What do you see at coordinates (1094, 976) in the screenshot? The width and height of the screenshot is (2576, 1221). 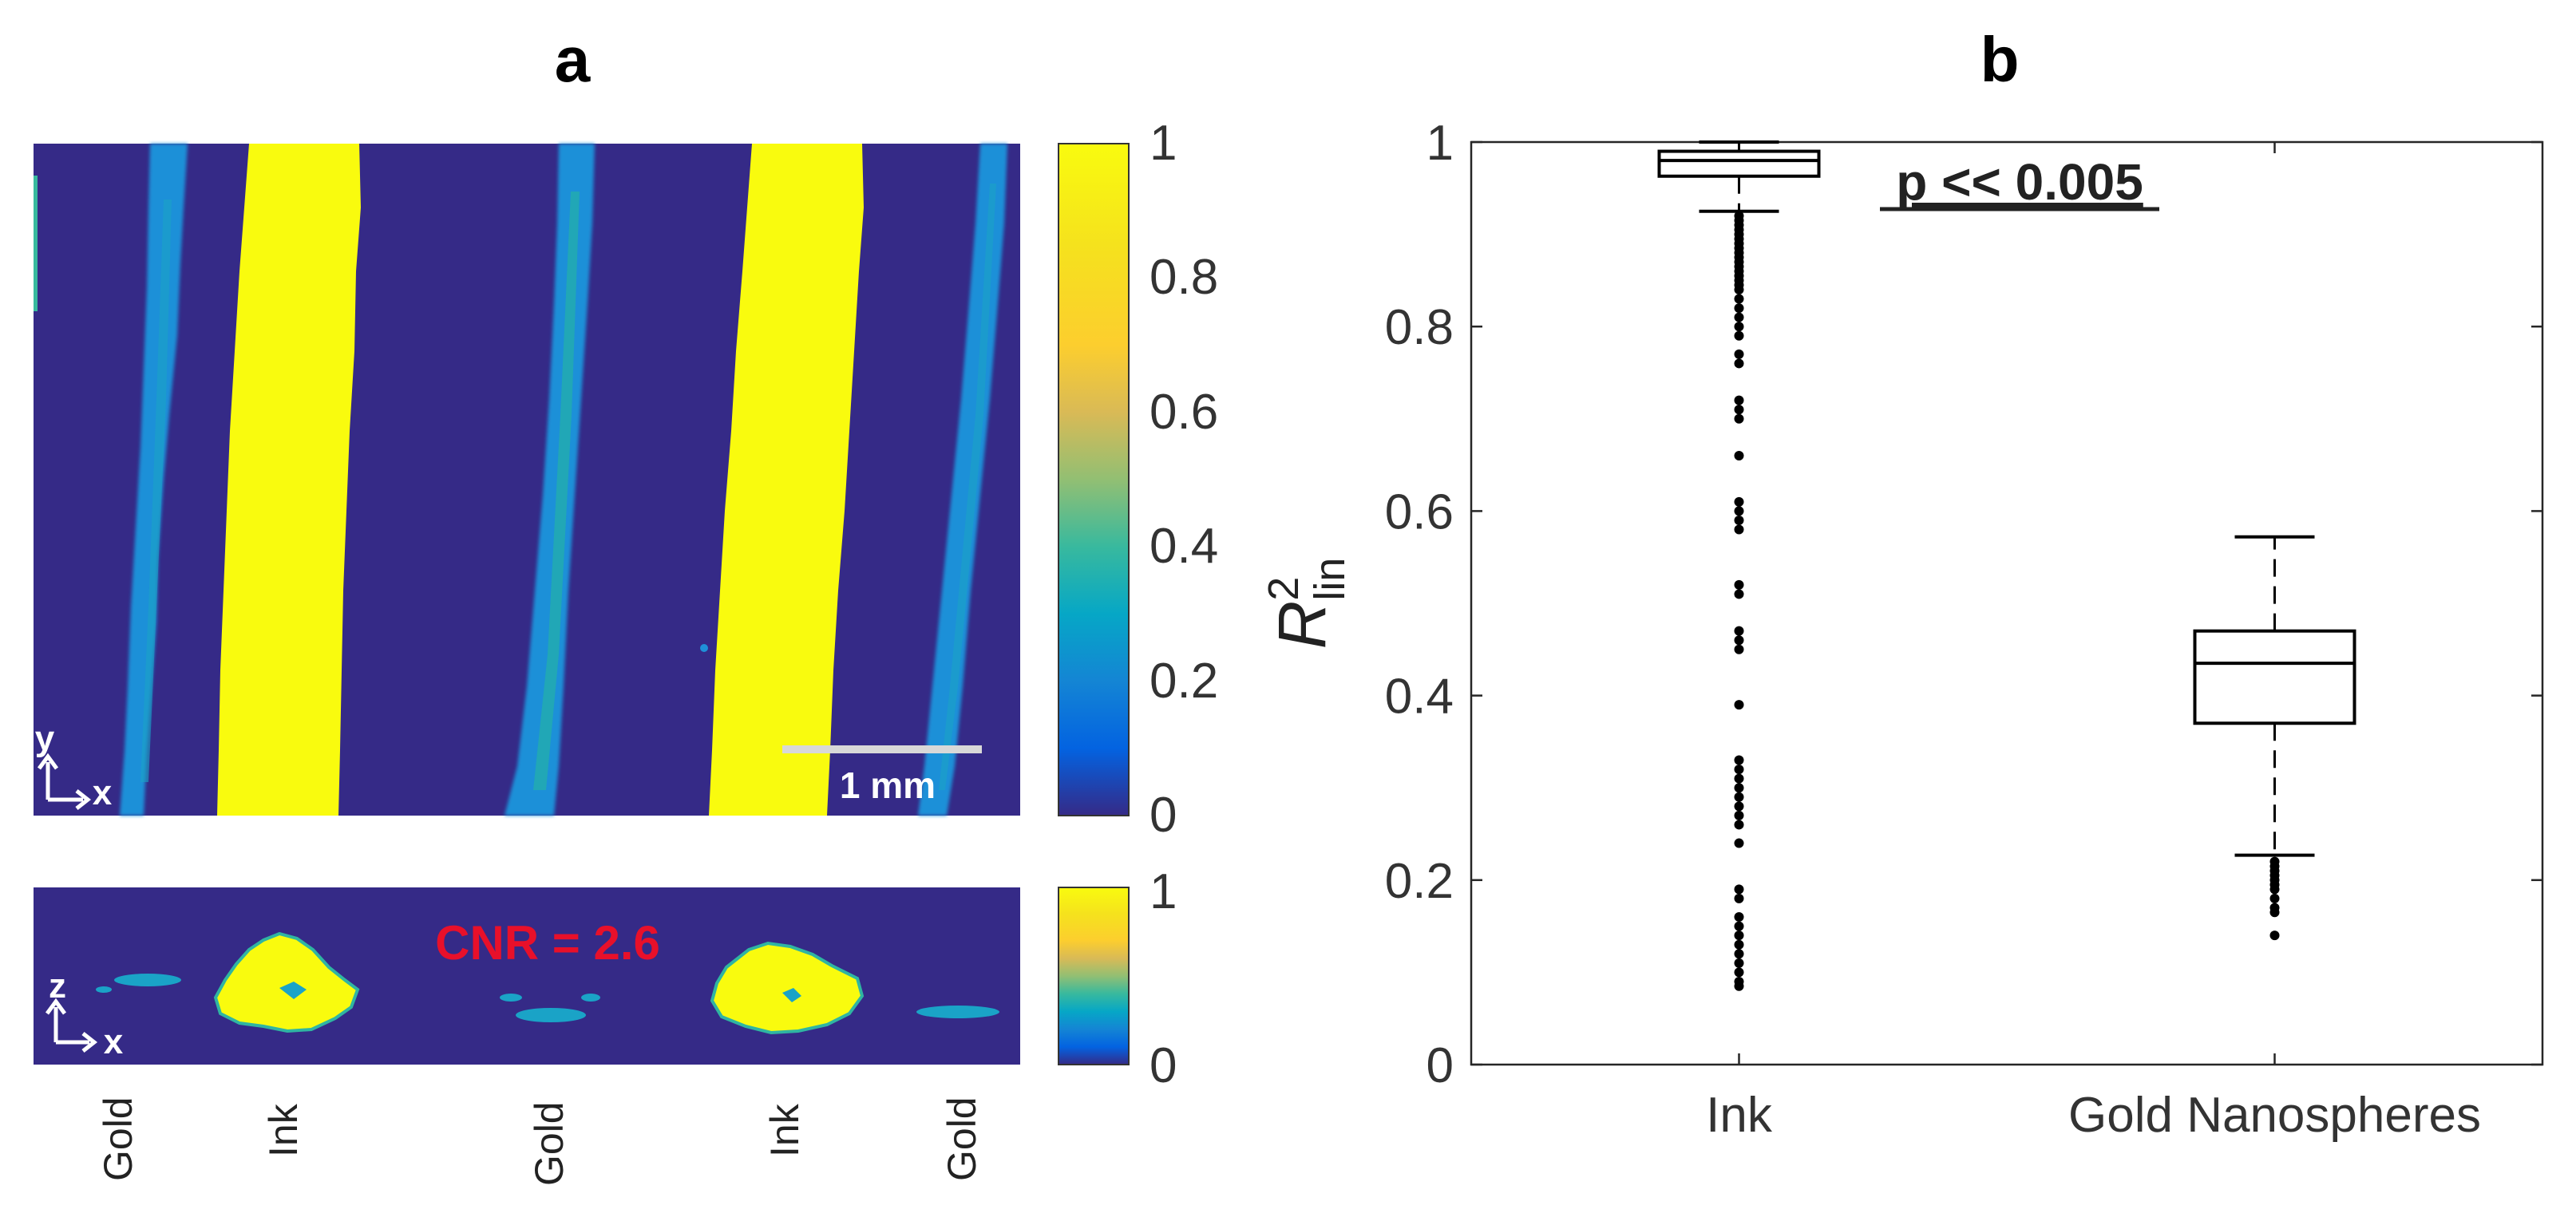 I see `bottom-colorbar-gradient` at bounding box center [1094, 976].